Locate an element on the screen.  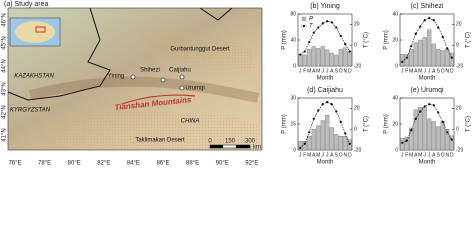
border is located at coordinates (216, 14).